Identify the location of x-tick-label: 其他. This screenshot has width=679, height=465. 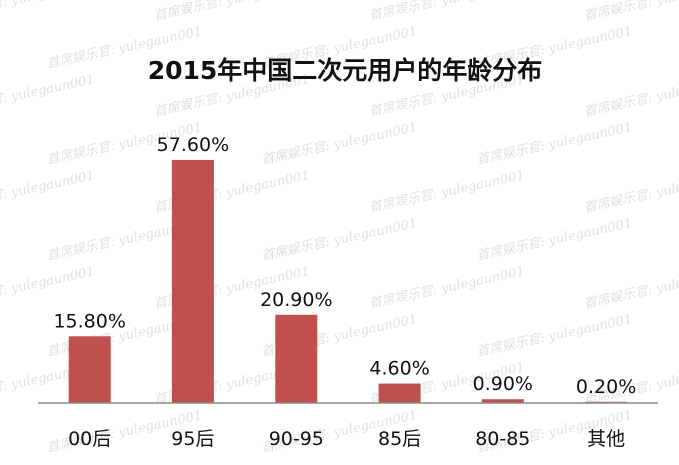
(606, 439).